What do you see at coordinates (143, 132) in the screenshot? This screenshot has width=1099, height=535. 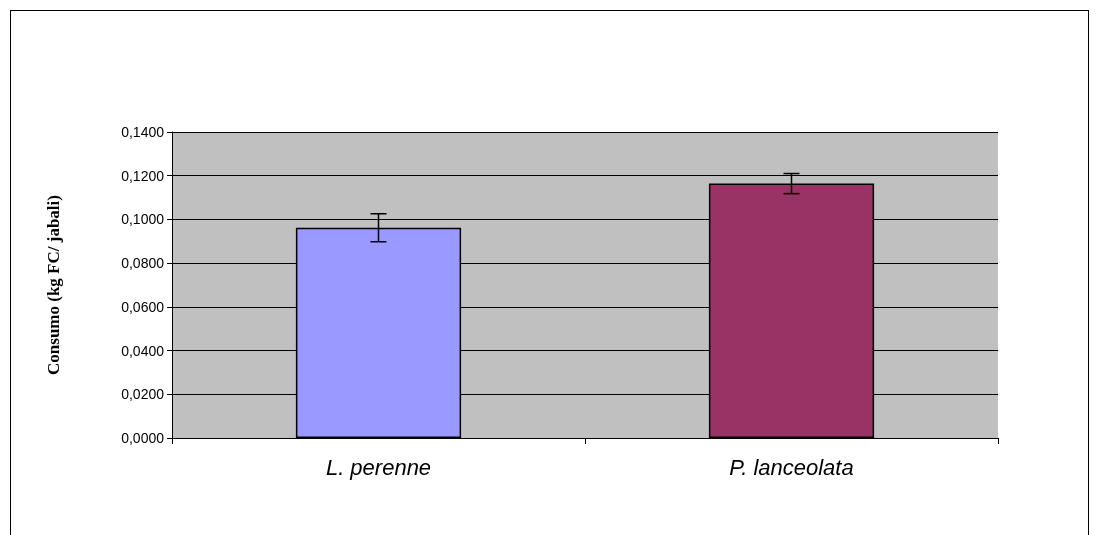 I see `y-tick-label: 0,1400` at bounding box center [143, 132].